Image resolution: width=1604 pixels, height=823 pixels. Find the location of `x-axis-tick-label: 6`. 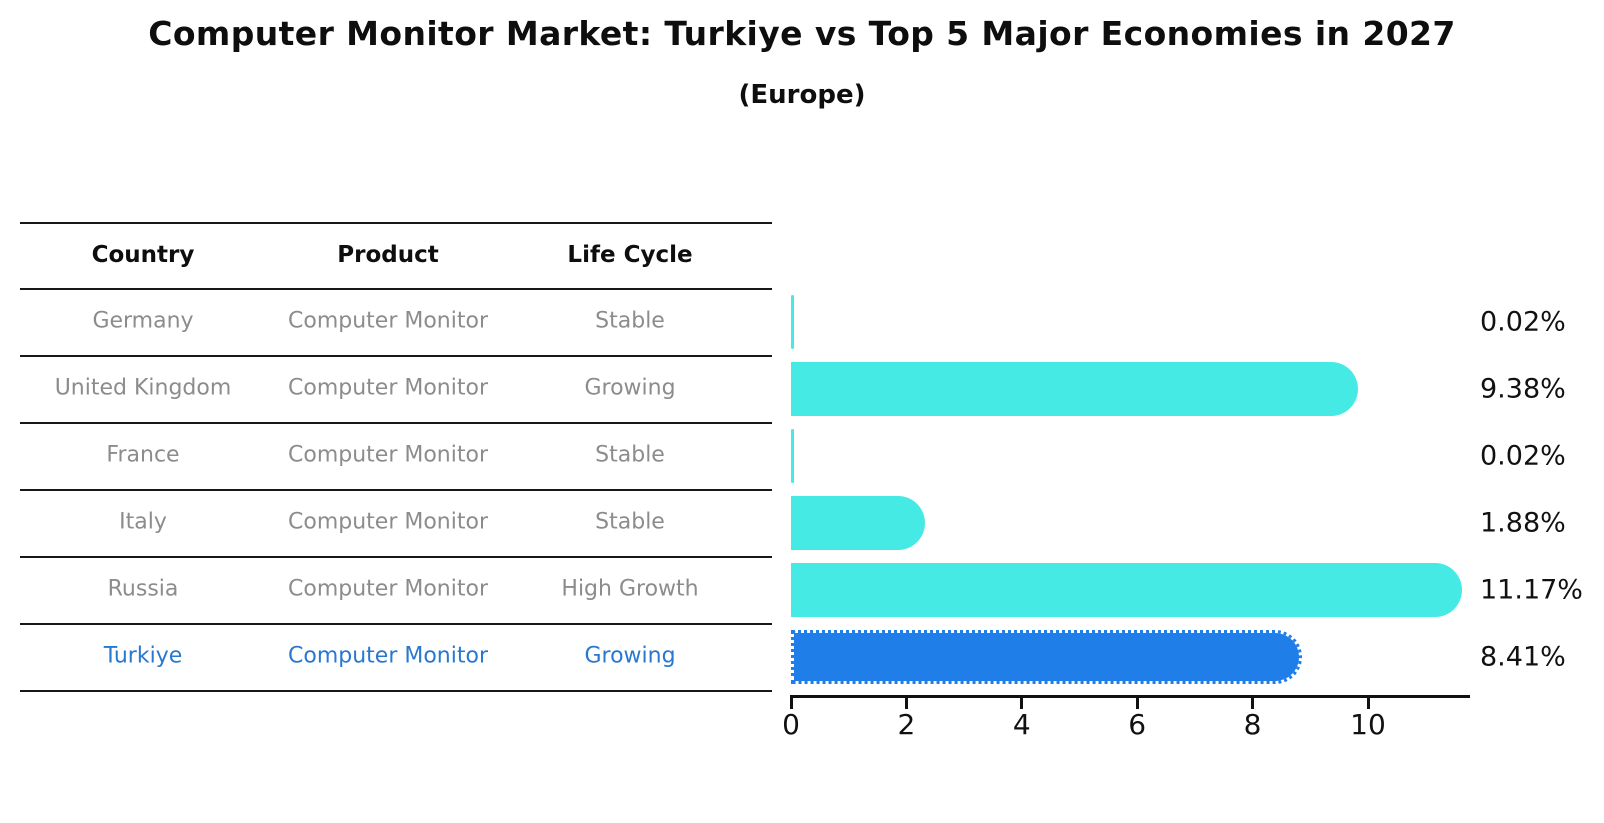

x-axis-tick-label: 6 is located at coordinates (1137, 724).